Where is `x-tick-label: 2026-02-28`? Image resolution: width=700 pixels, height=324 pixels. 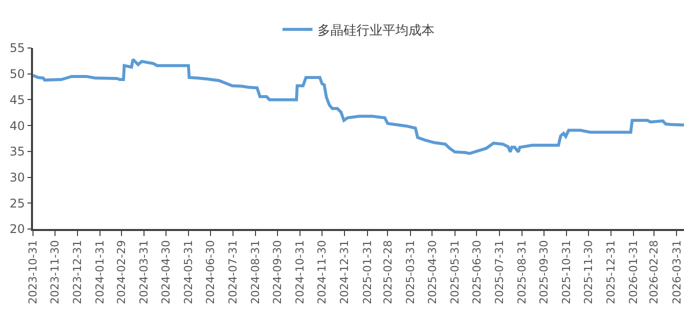 x-tick-label: 2026-02-28 is located at coordinates (654, 272).